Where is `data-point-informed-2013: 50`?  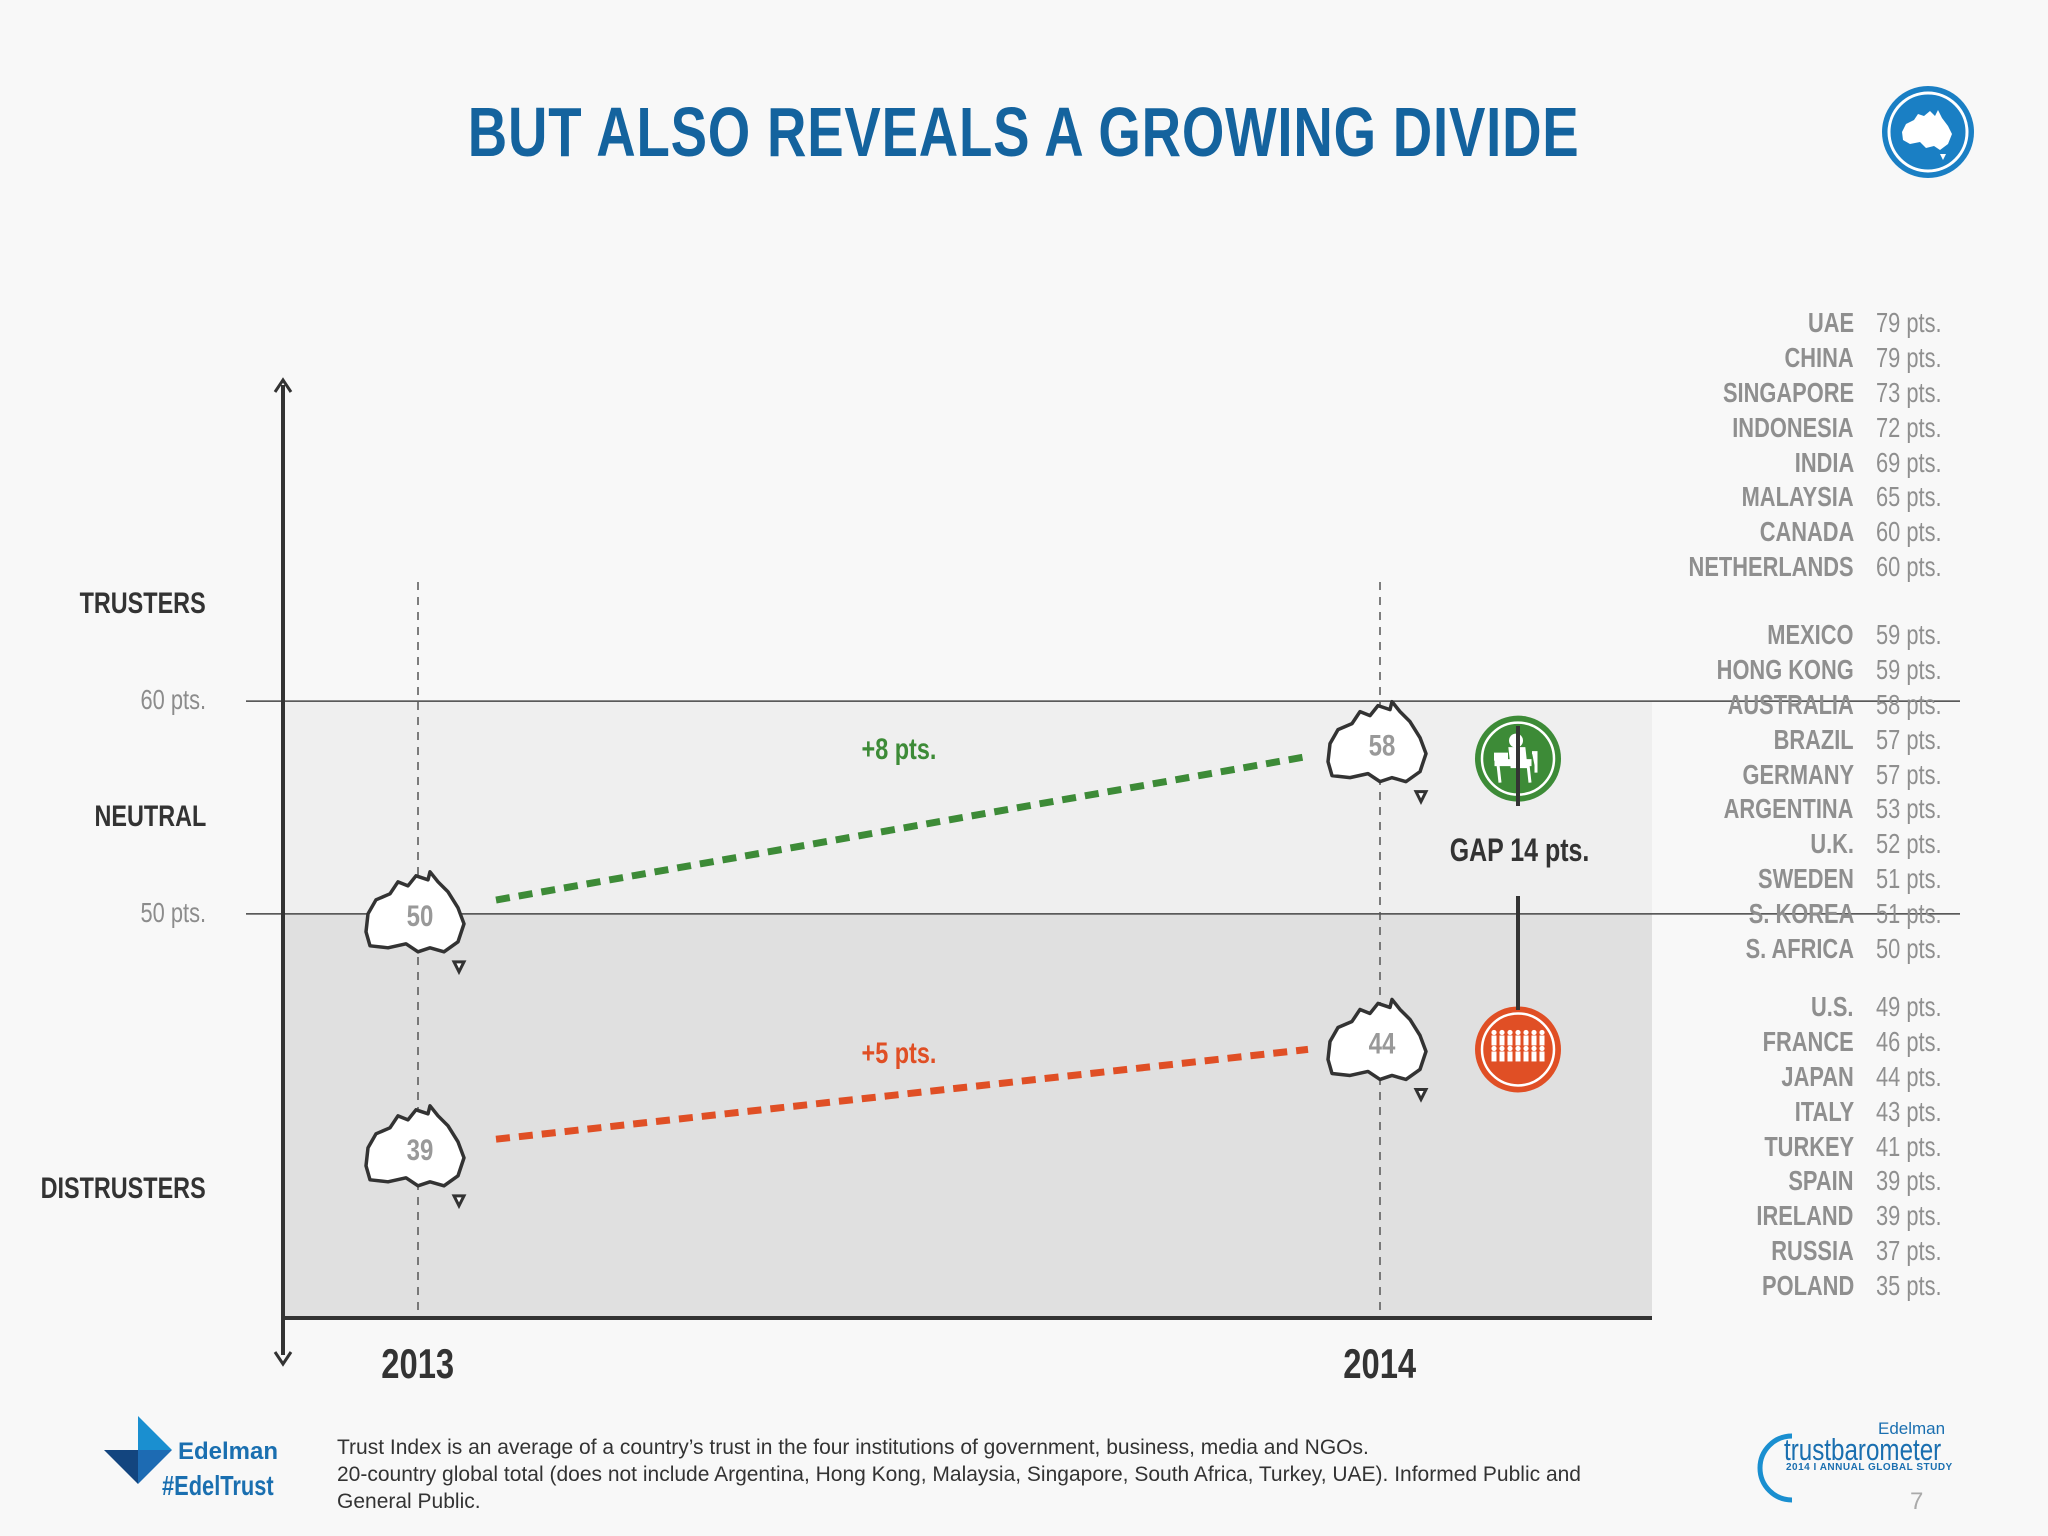
data-point-informed-2013: 50 is located at coordinates (415, 923).